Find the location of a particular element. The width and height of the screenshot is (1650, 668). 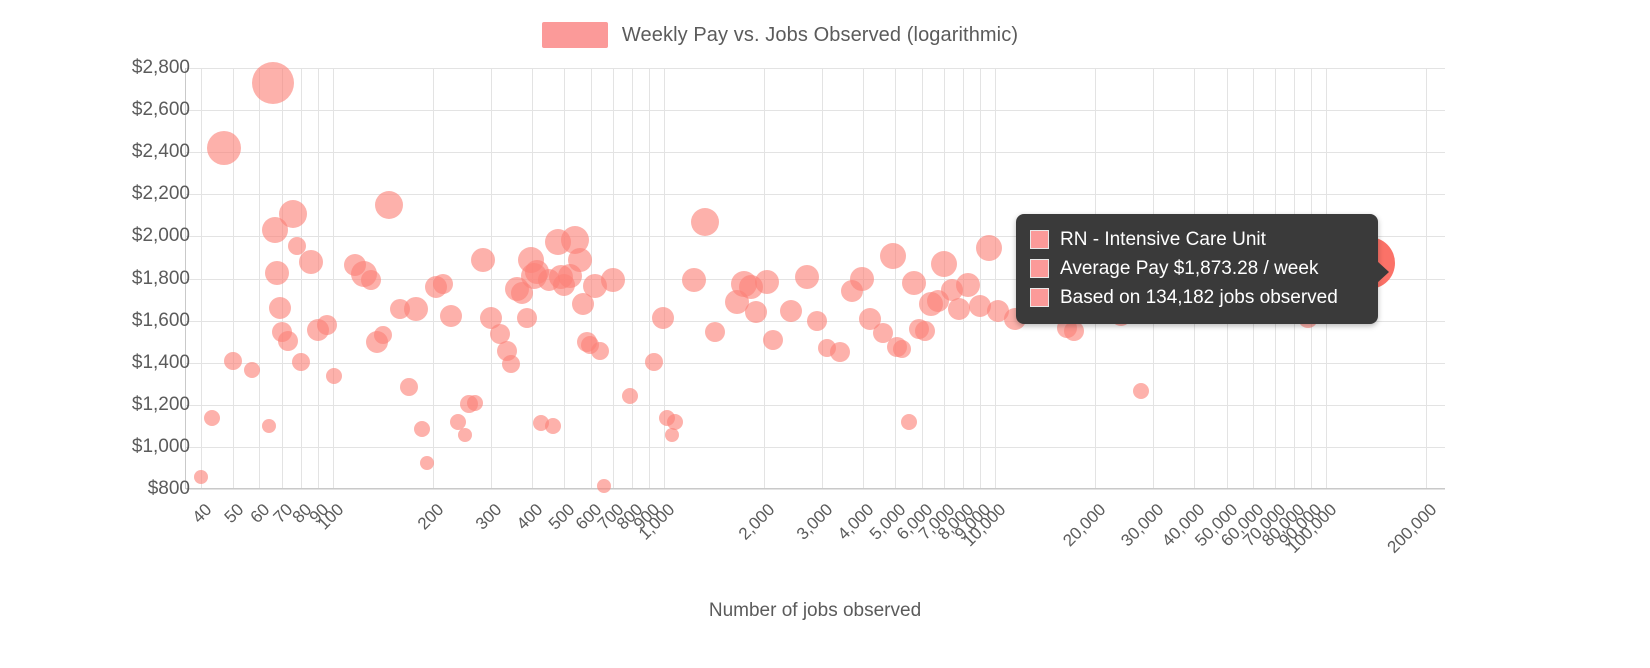

tooltip-jobs-observed: Based on 134,182 jobs observed is located at coordinates (1199, 297).